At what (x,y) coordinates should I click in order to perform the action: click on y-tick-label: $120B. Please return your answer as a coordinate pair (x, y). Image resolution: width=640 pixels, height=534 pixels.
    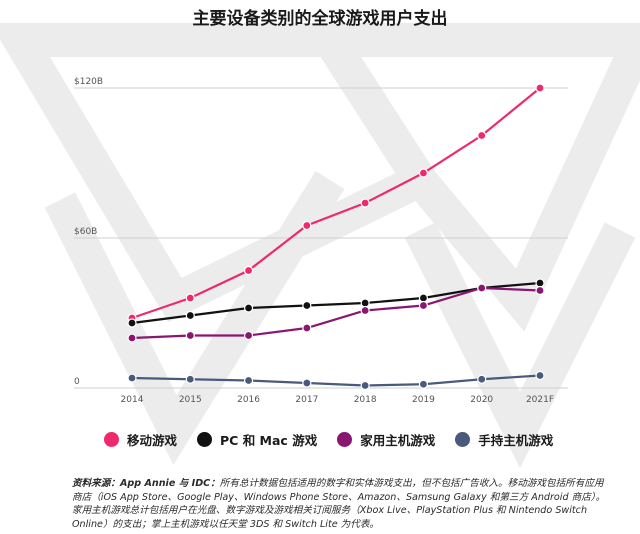
    Looking at the image, I should click on (88, 82).